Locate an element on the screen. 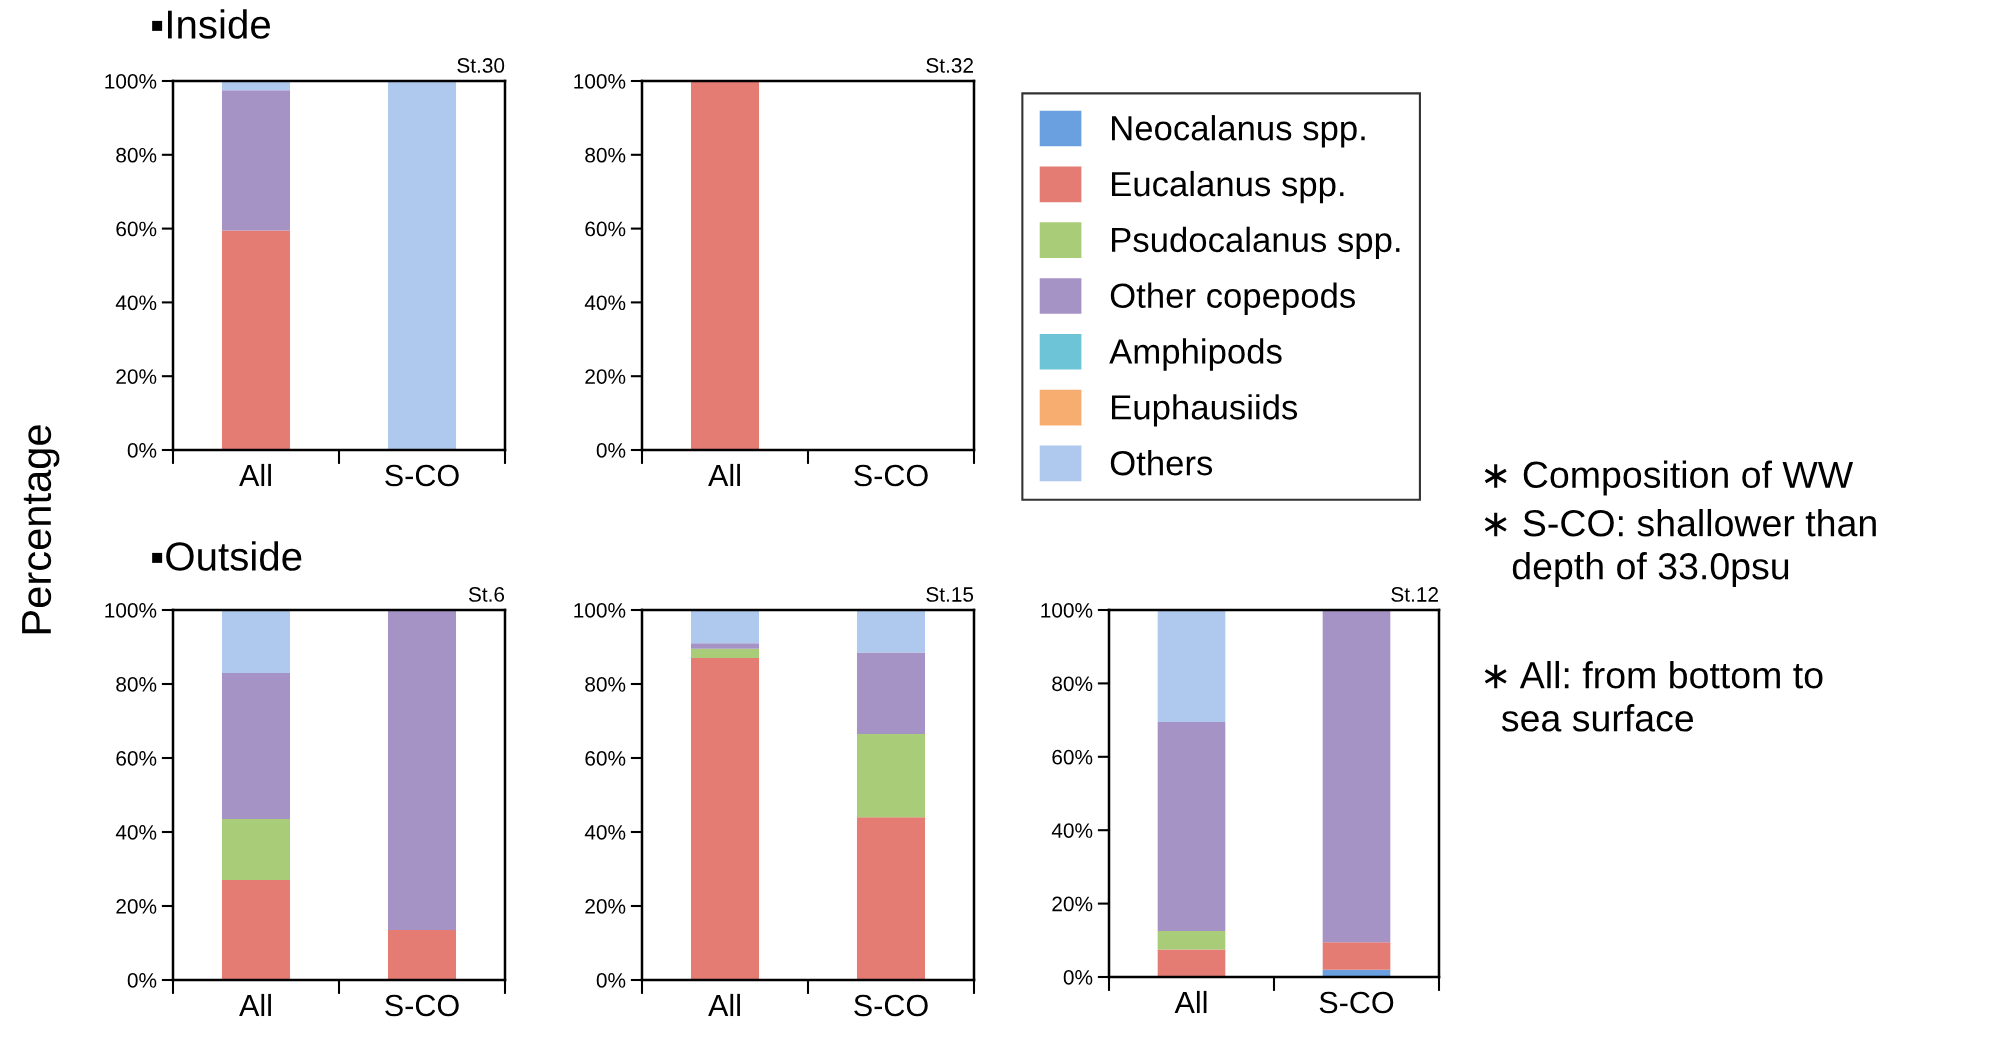 The height and width of the screenshot is (1038, 2008). legend-label: Neocalanus spp. is located at coordinates (1238, 131).